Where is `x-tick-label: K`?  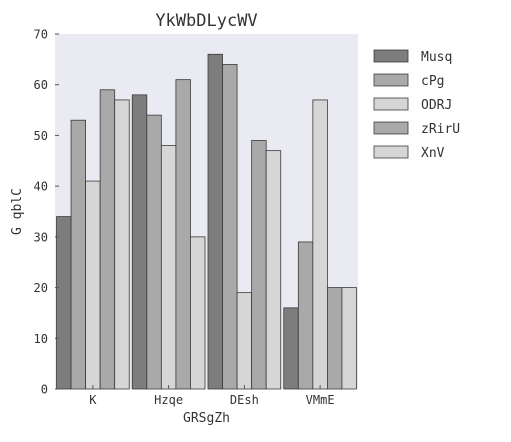 x-tick-label: K is located at coordinates (93, 400).